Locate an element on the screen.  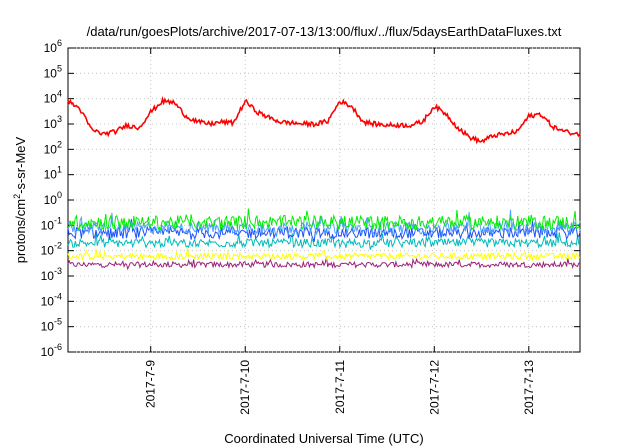
y-axis-label-suffix: -s-sr-MeV is located at coordinates (20, 164).